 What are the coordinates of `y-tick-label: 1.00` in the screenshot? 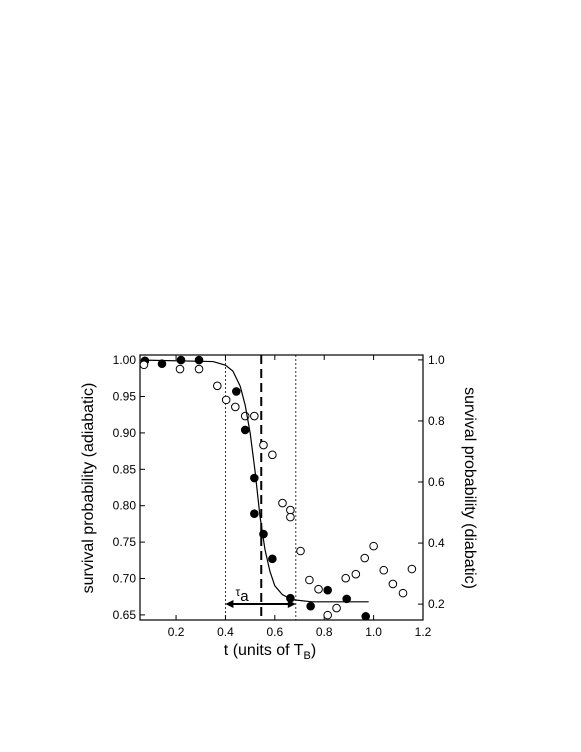 It's located at (125, 360).